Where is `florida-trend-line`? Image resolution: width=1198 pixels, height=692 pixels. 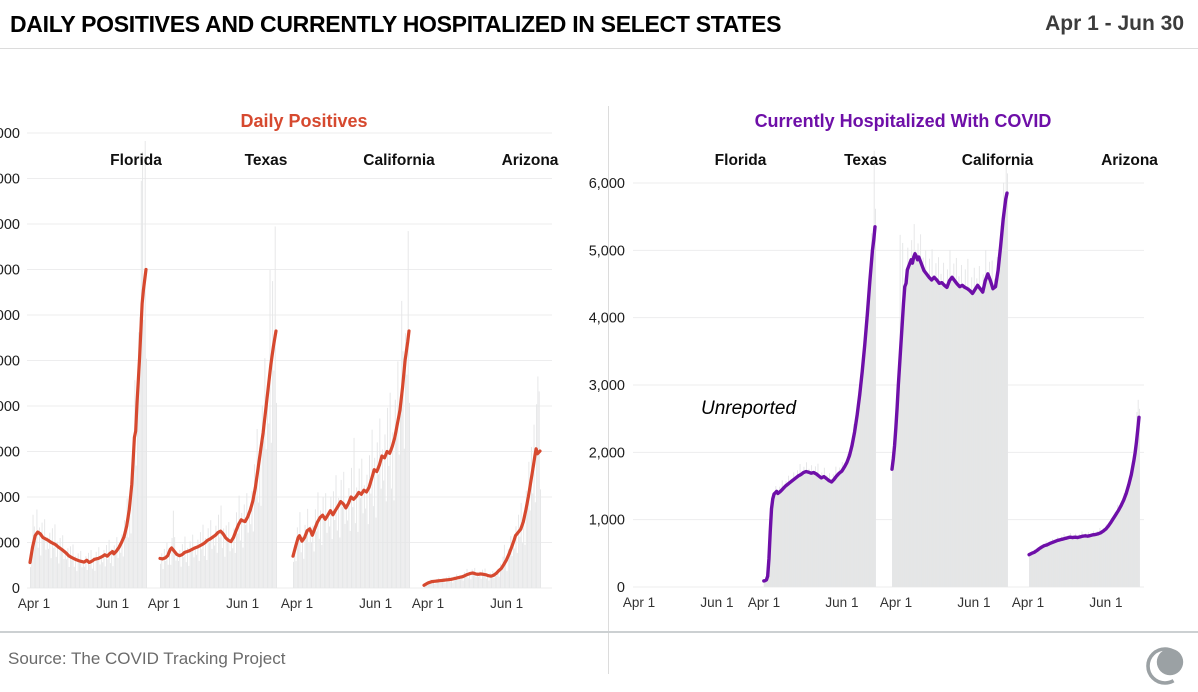
florida-trend-line is located at coordinates (88, 416).